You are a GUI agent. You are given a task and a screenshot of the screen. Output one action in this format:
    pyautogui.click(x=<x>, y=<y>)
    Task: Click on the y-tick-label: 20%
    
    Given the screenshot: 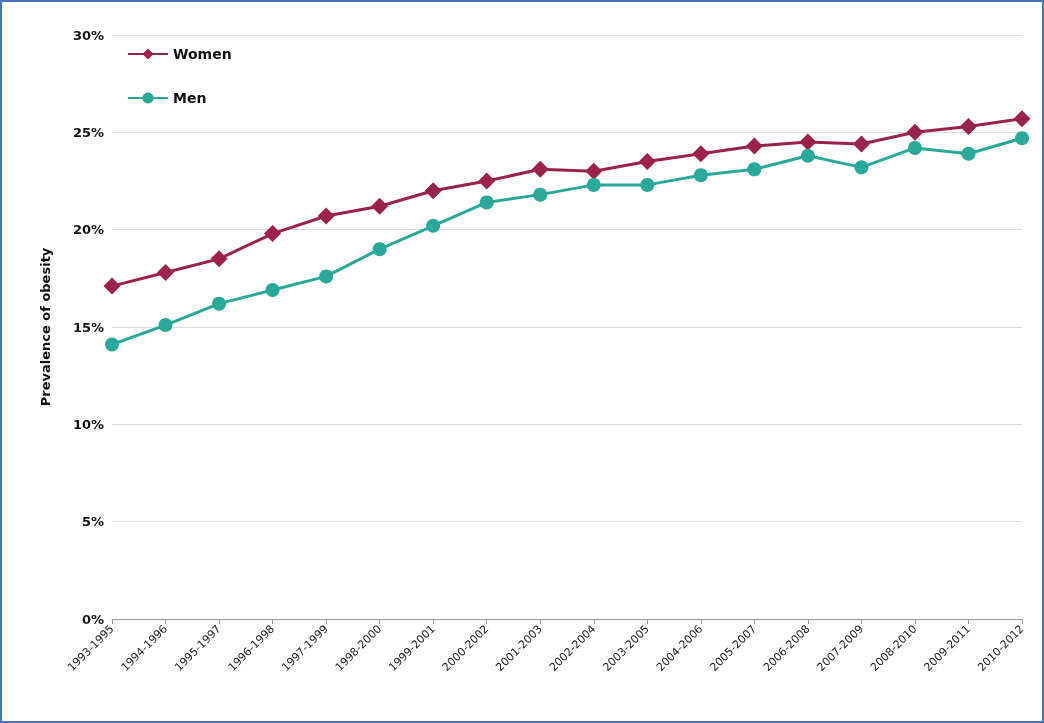 What is the action you would take?
    pyautogui.click(x=88, y=230)
    